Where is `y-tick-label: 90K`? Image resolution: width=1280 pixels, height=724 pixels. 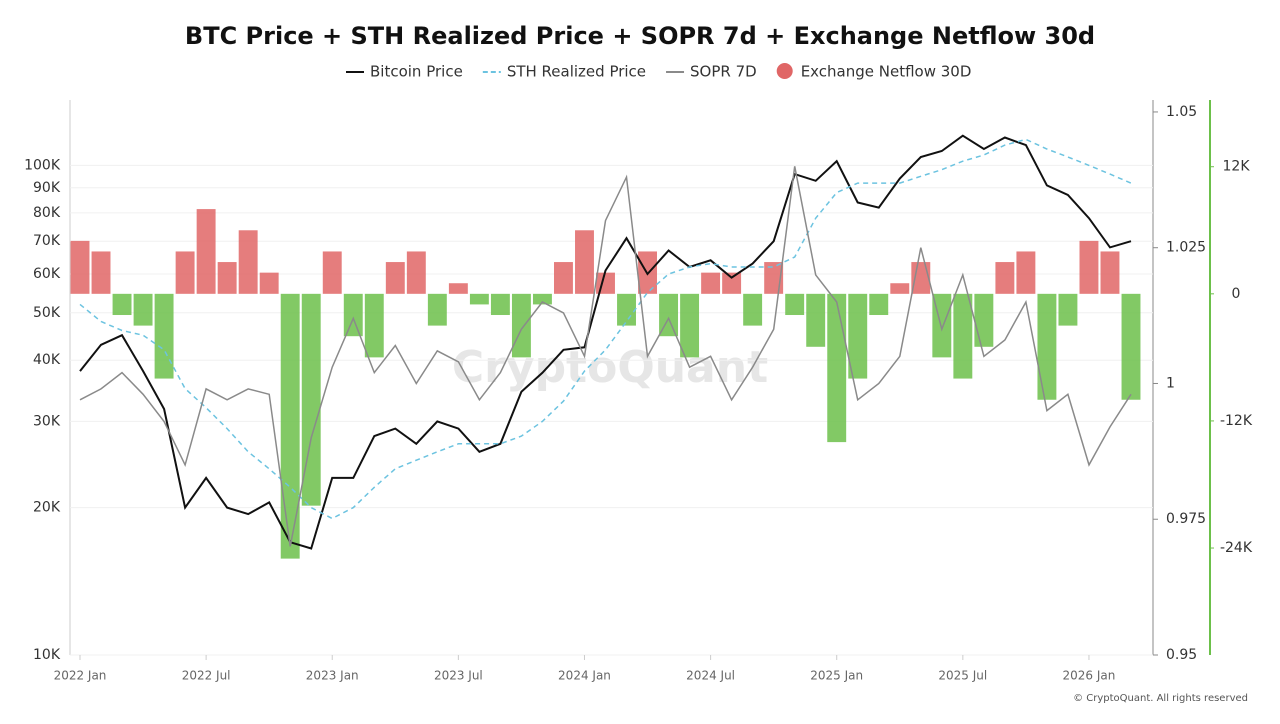
y-tick-label: 90K is located at coordinates (47, 188).